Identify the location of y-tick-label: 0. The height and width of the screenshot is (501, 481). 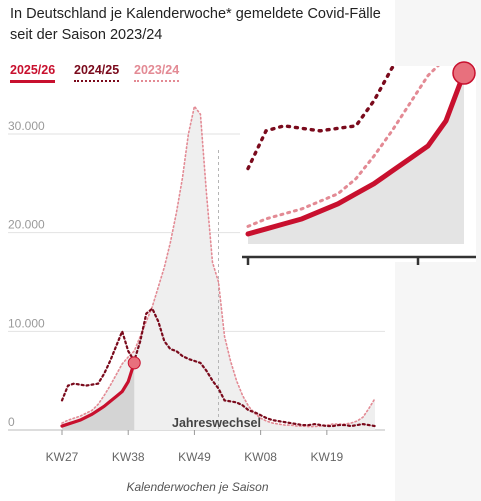
(11, 422).